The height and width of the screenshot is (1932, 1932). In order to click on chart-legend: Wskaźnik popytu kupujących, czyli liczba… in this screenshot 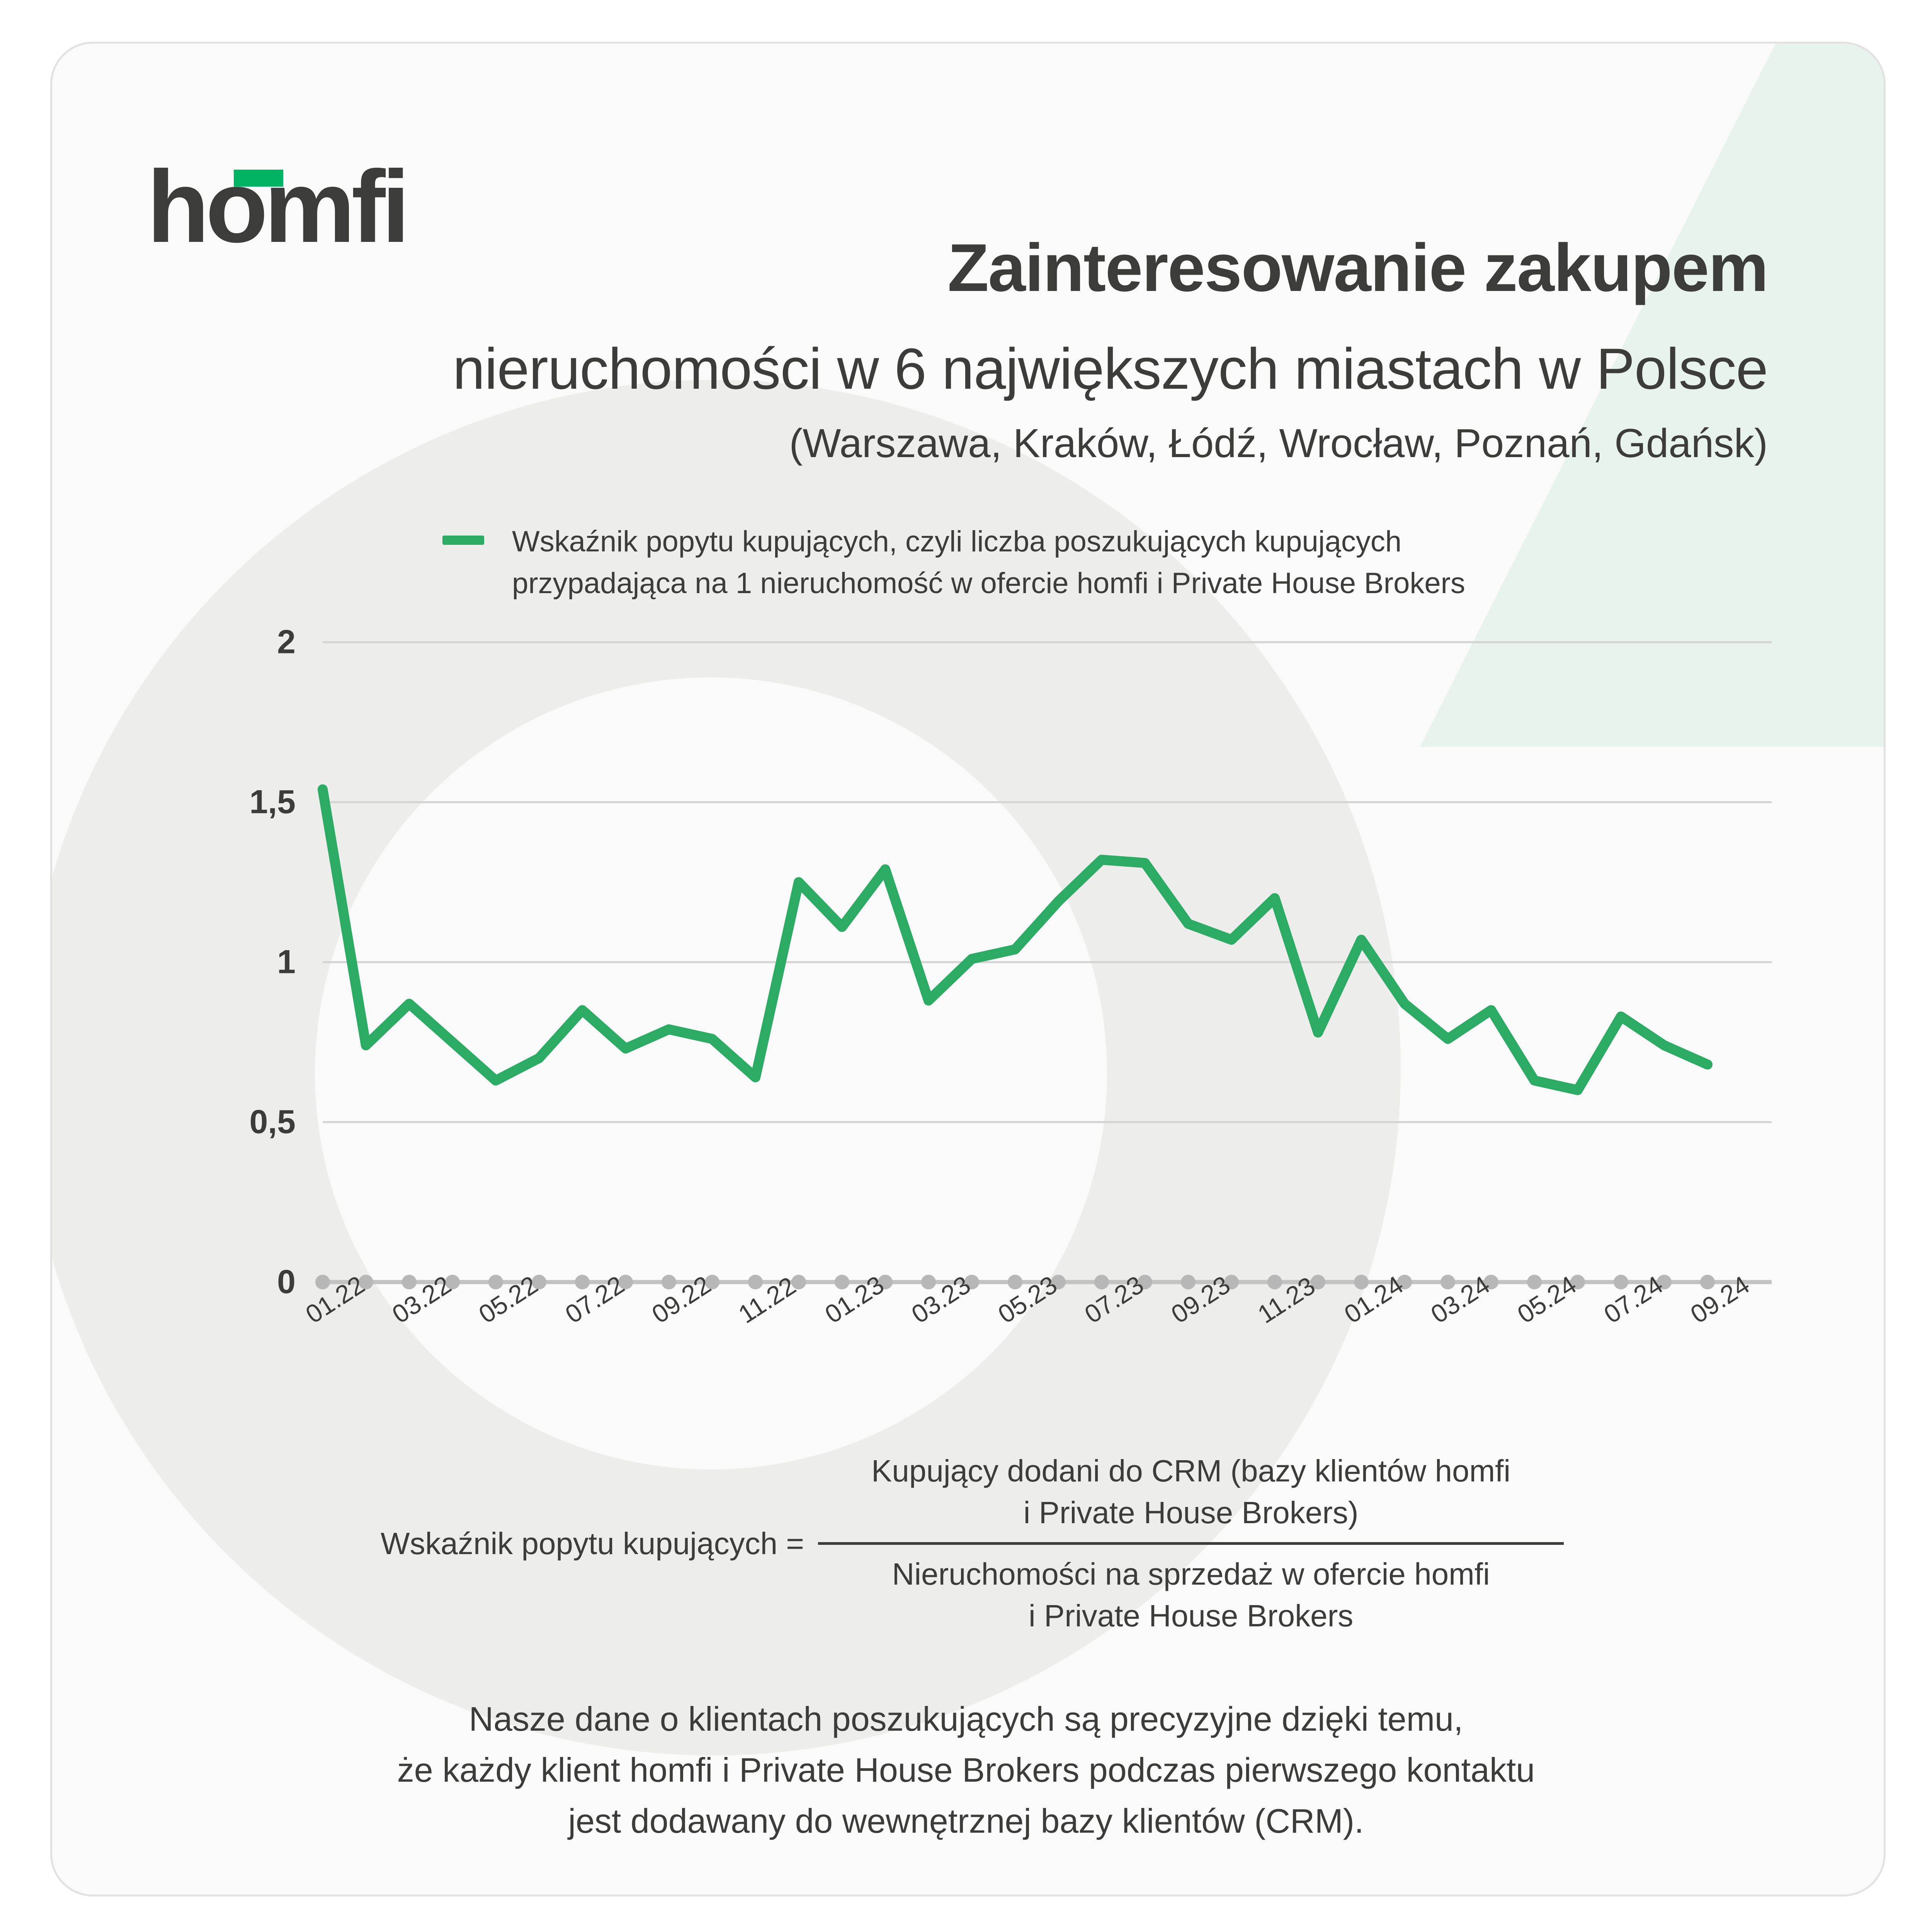, I will do `click(1041, 563)`.